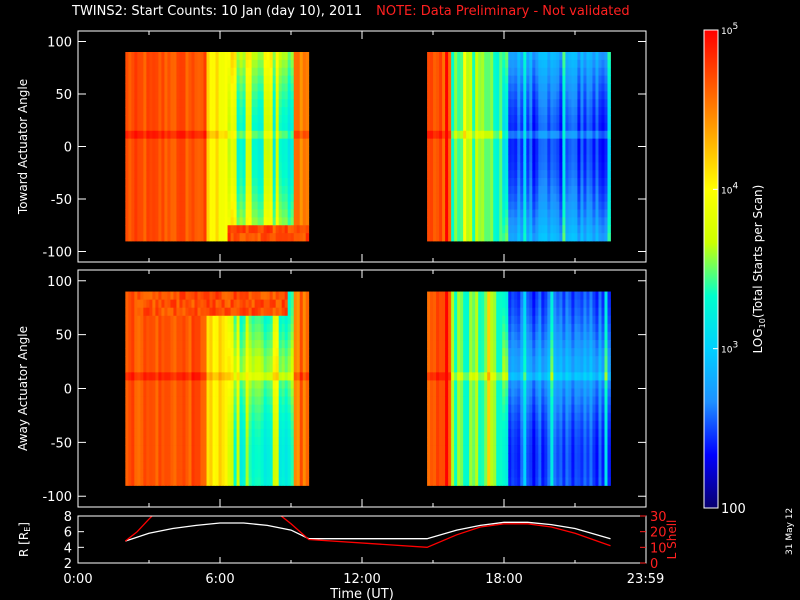 The width and height of the screenshot is (800, 600). I want to click on colorbar-tick-label: 100, so click(733, 509).